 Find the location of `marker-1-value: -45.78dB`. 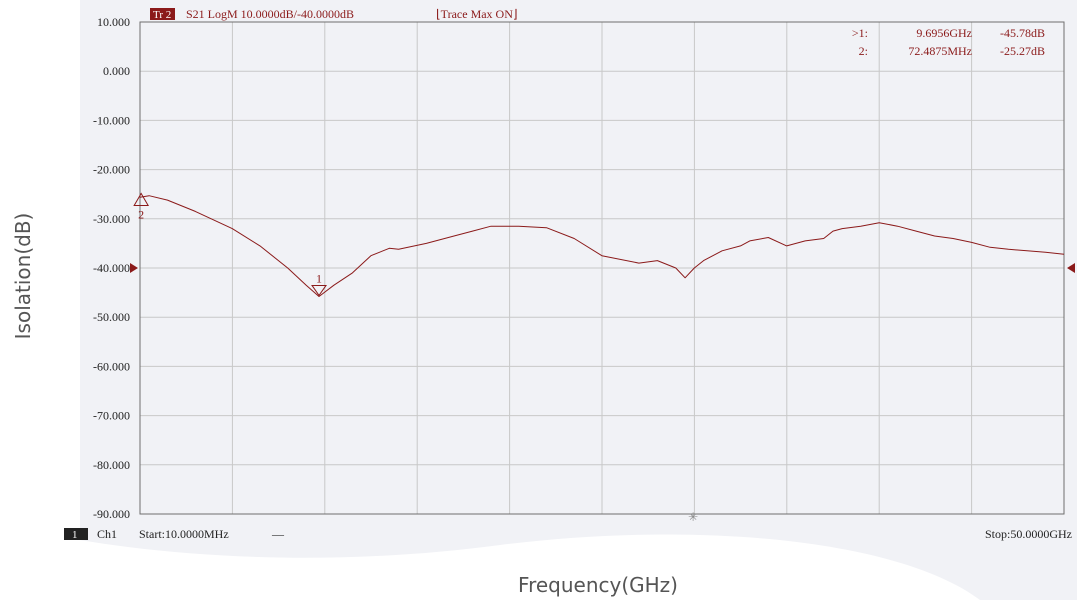

marker-1-value: -45.78dB is located at coordinates (1022, 33).